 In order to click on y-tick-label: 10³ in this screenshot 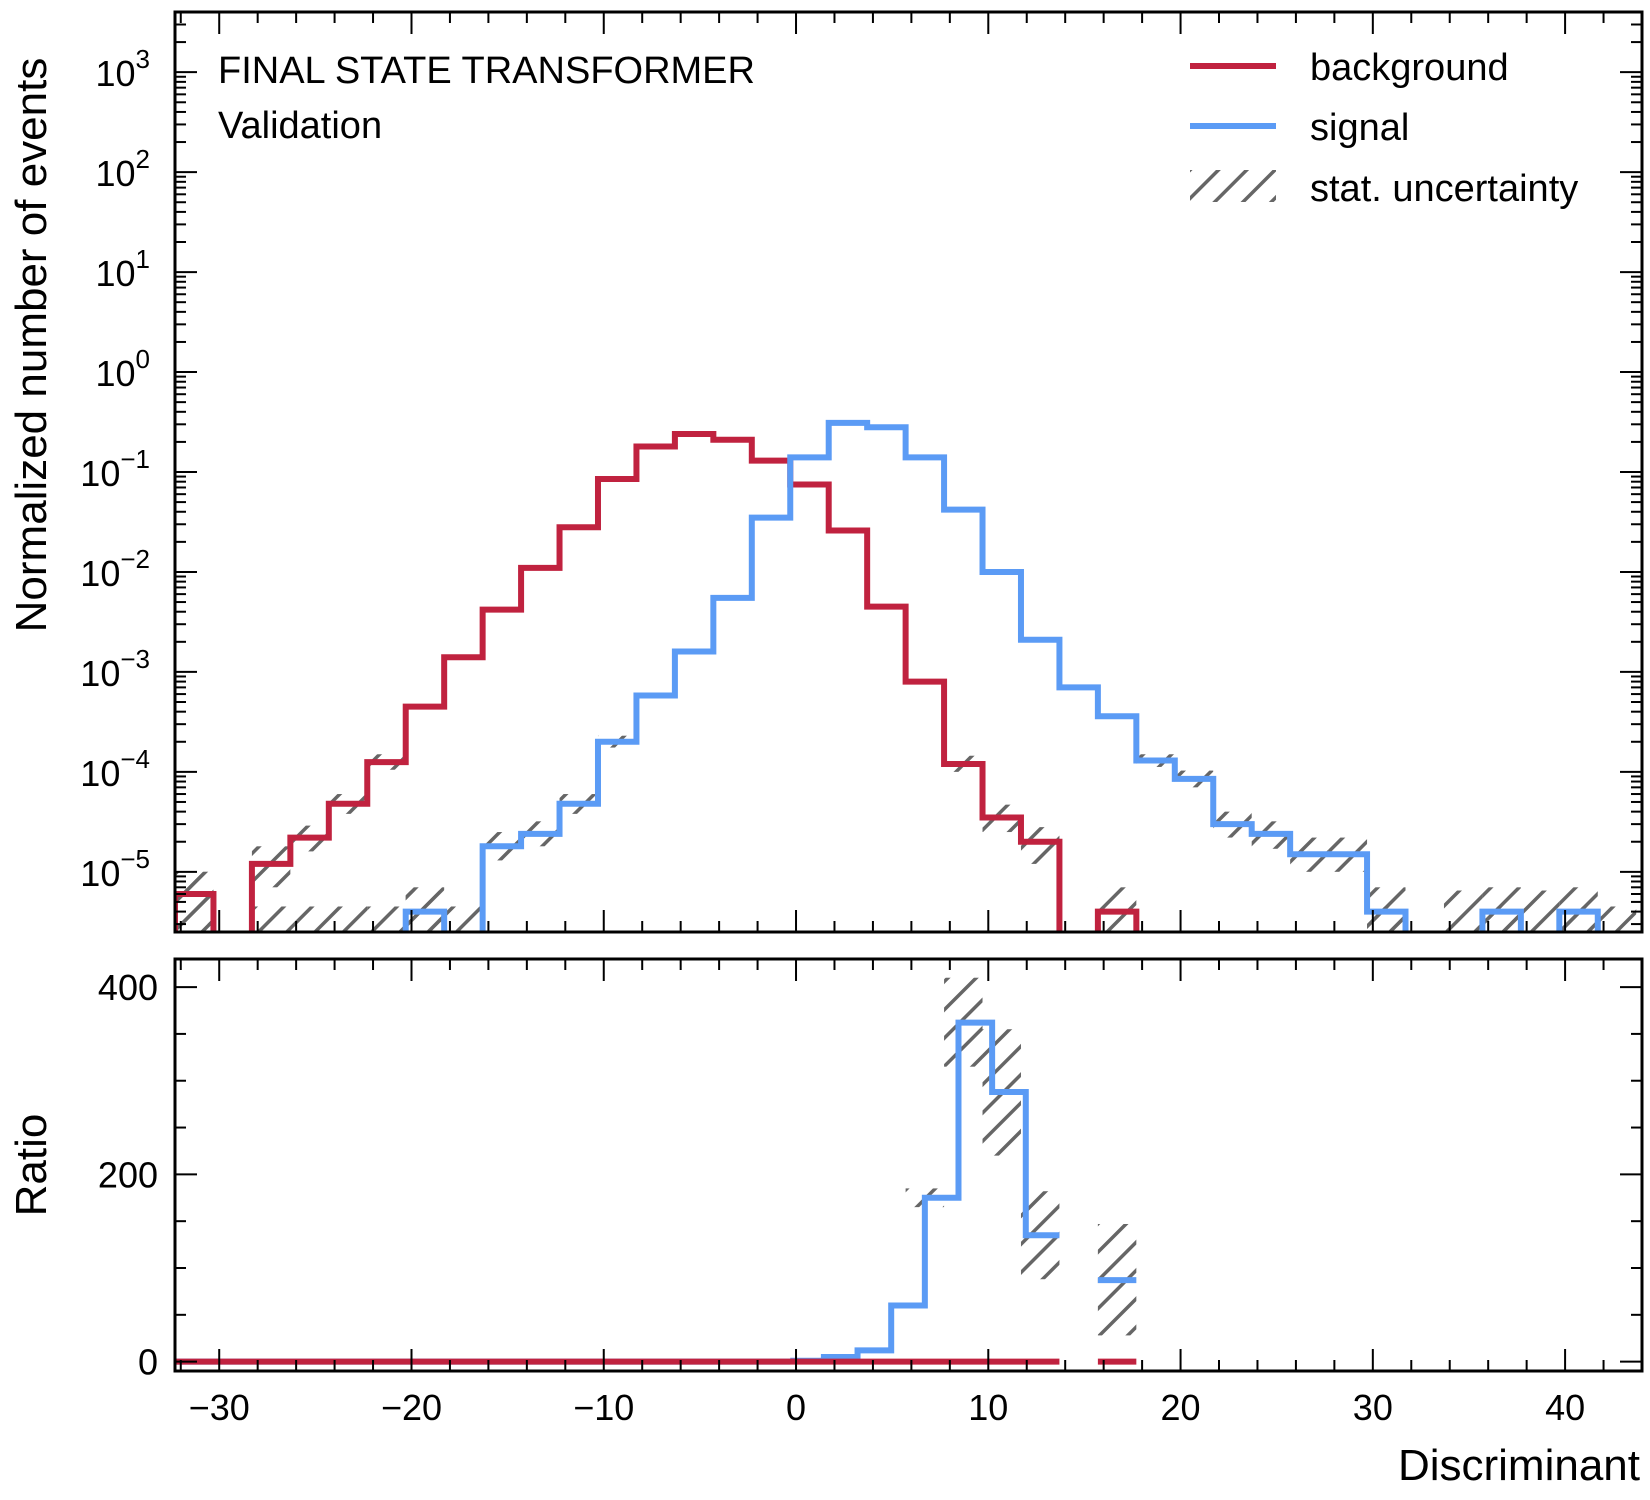, I will do `click(122, 69)`.